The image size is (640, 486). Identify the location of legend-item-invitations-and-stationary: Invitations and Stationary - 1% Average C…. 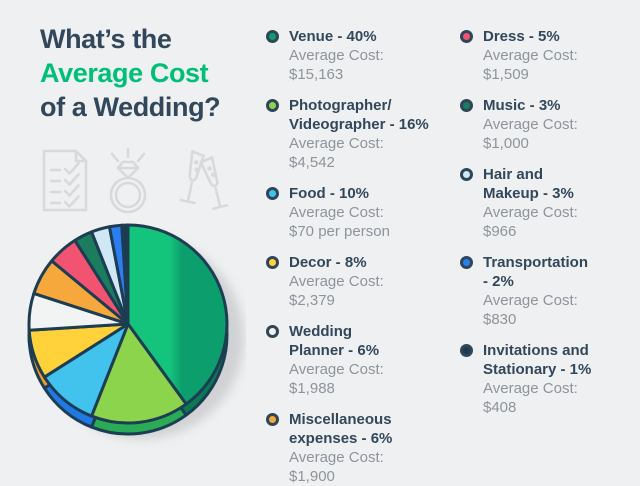
(549, 379).